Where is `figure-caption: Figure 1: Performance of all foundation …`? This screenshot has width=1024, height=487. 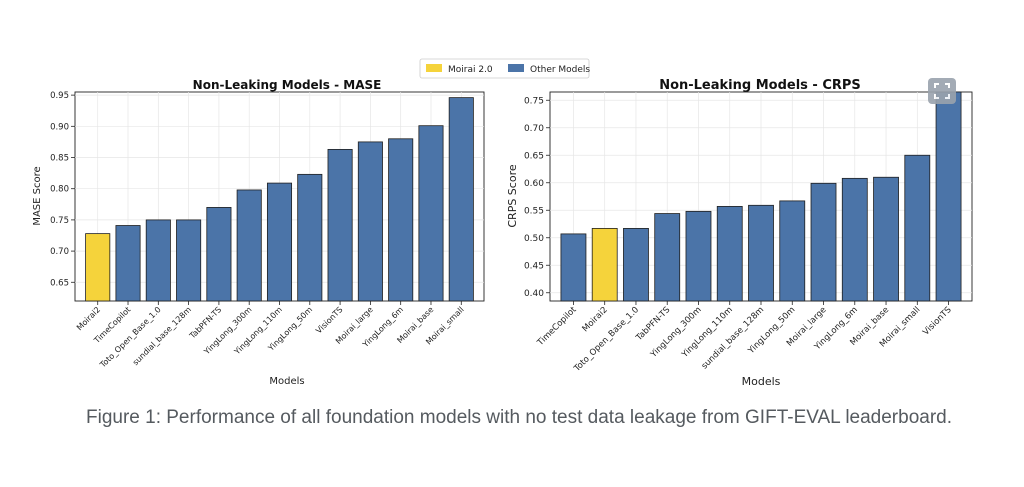
figure-caption: Figure 1: Performance of all foundation … is located at coordinates (519, 417).